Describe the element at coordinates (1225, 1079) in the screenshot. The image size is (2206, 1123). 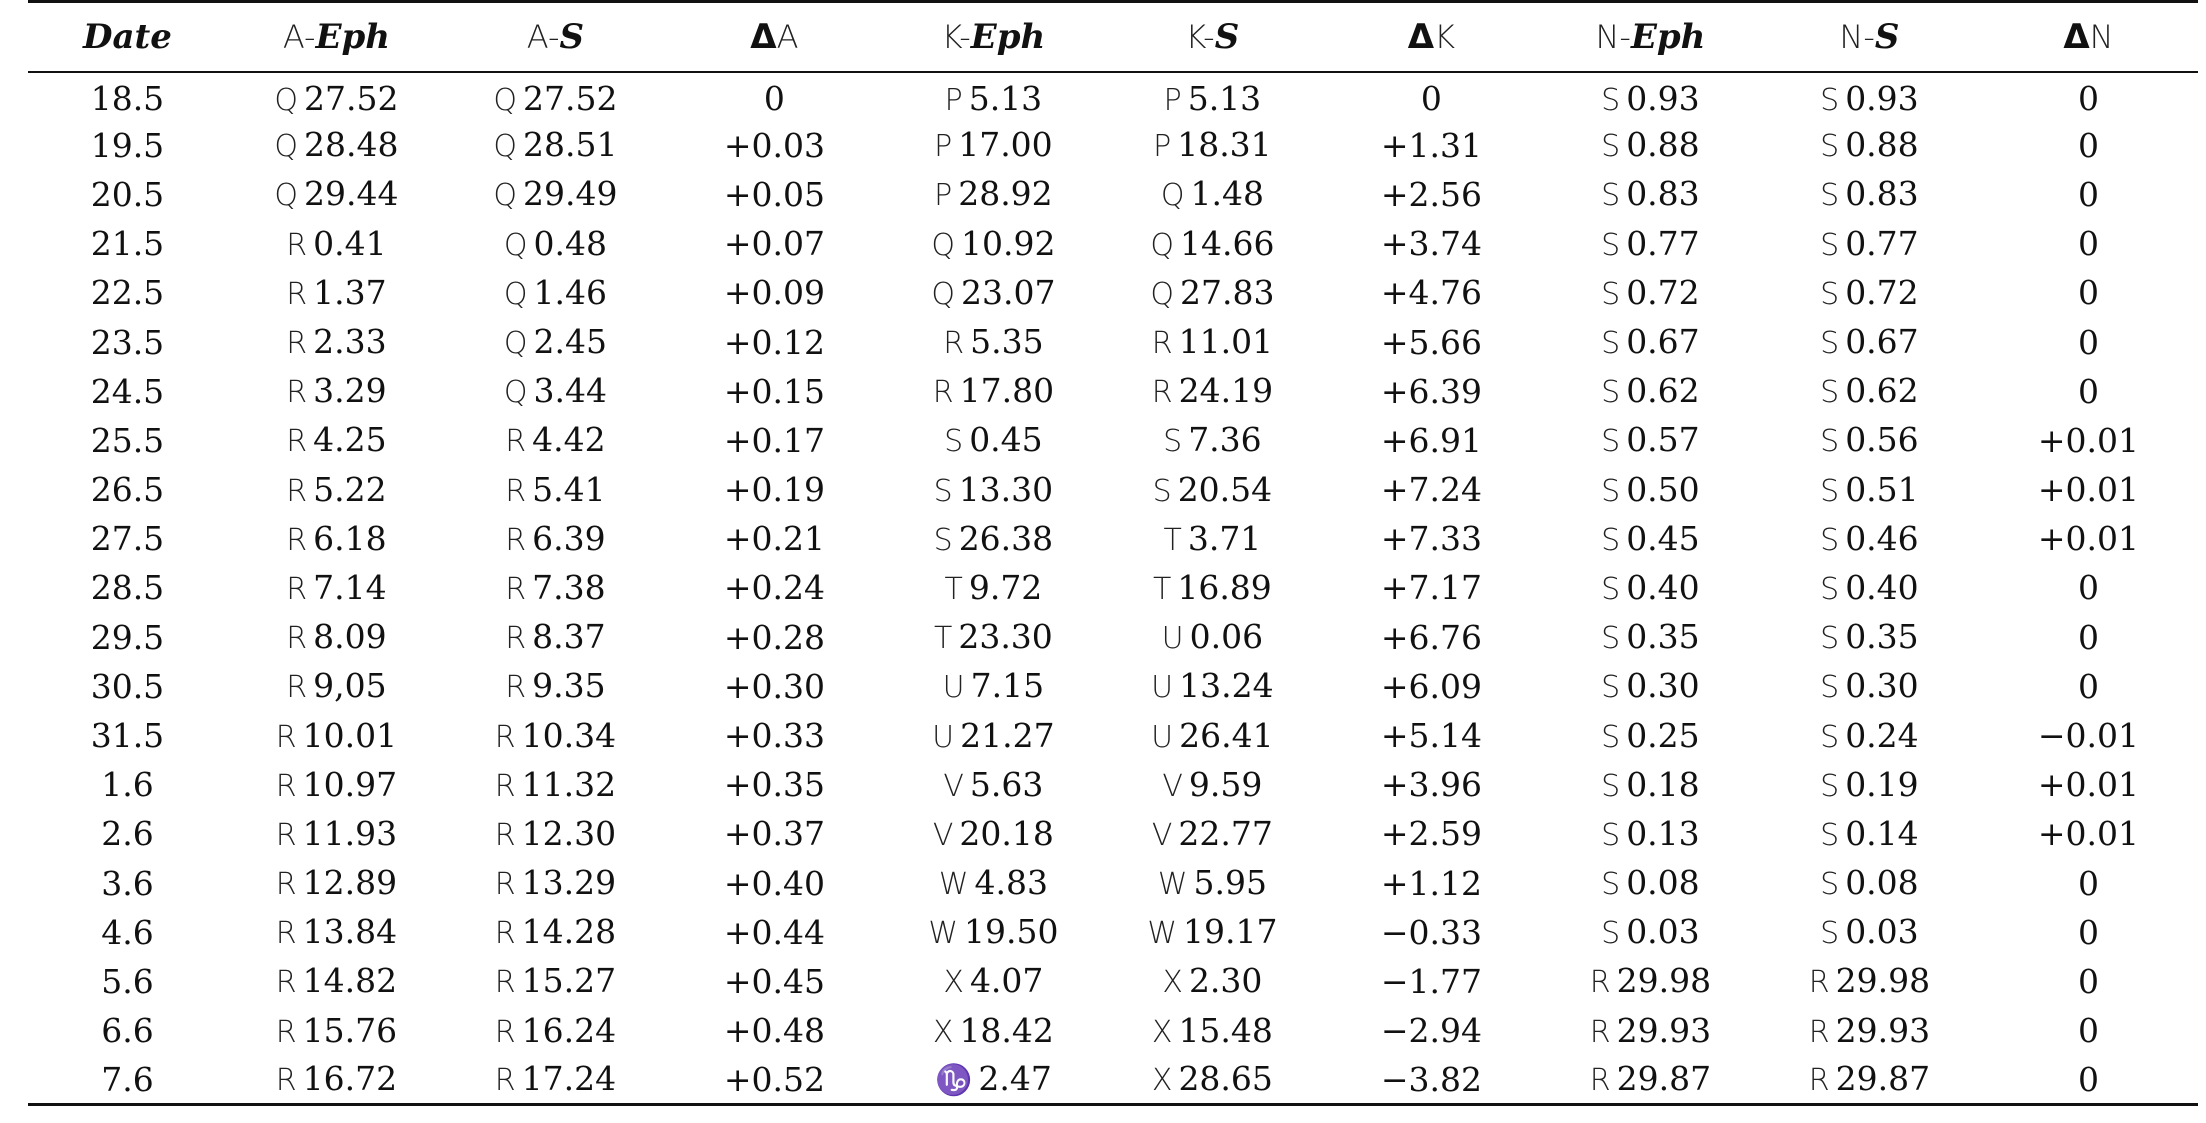
I see `degree-value: 28.65` at that location.